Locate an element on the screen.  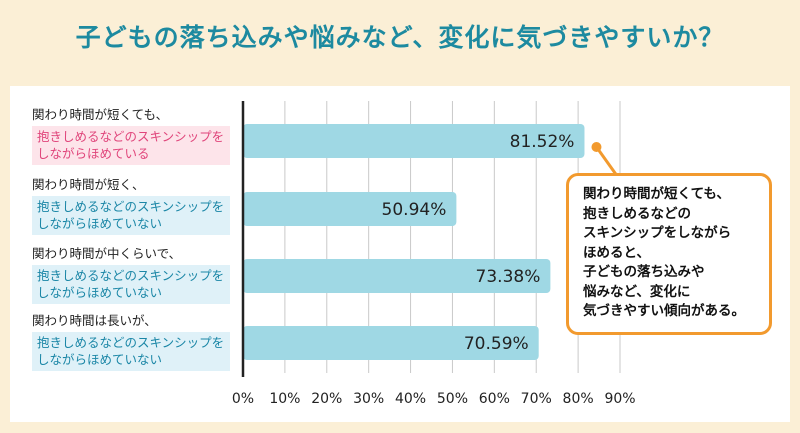
category-label-1-box: 抱きしめるなどのスキンシップを しながらほめている is located at coordinates (131, 145).